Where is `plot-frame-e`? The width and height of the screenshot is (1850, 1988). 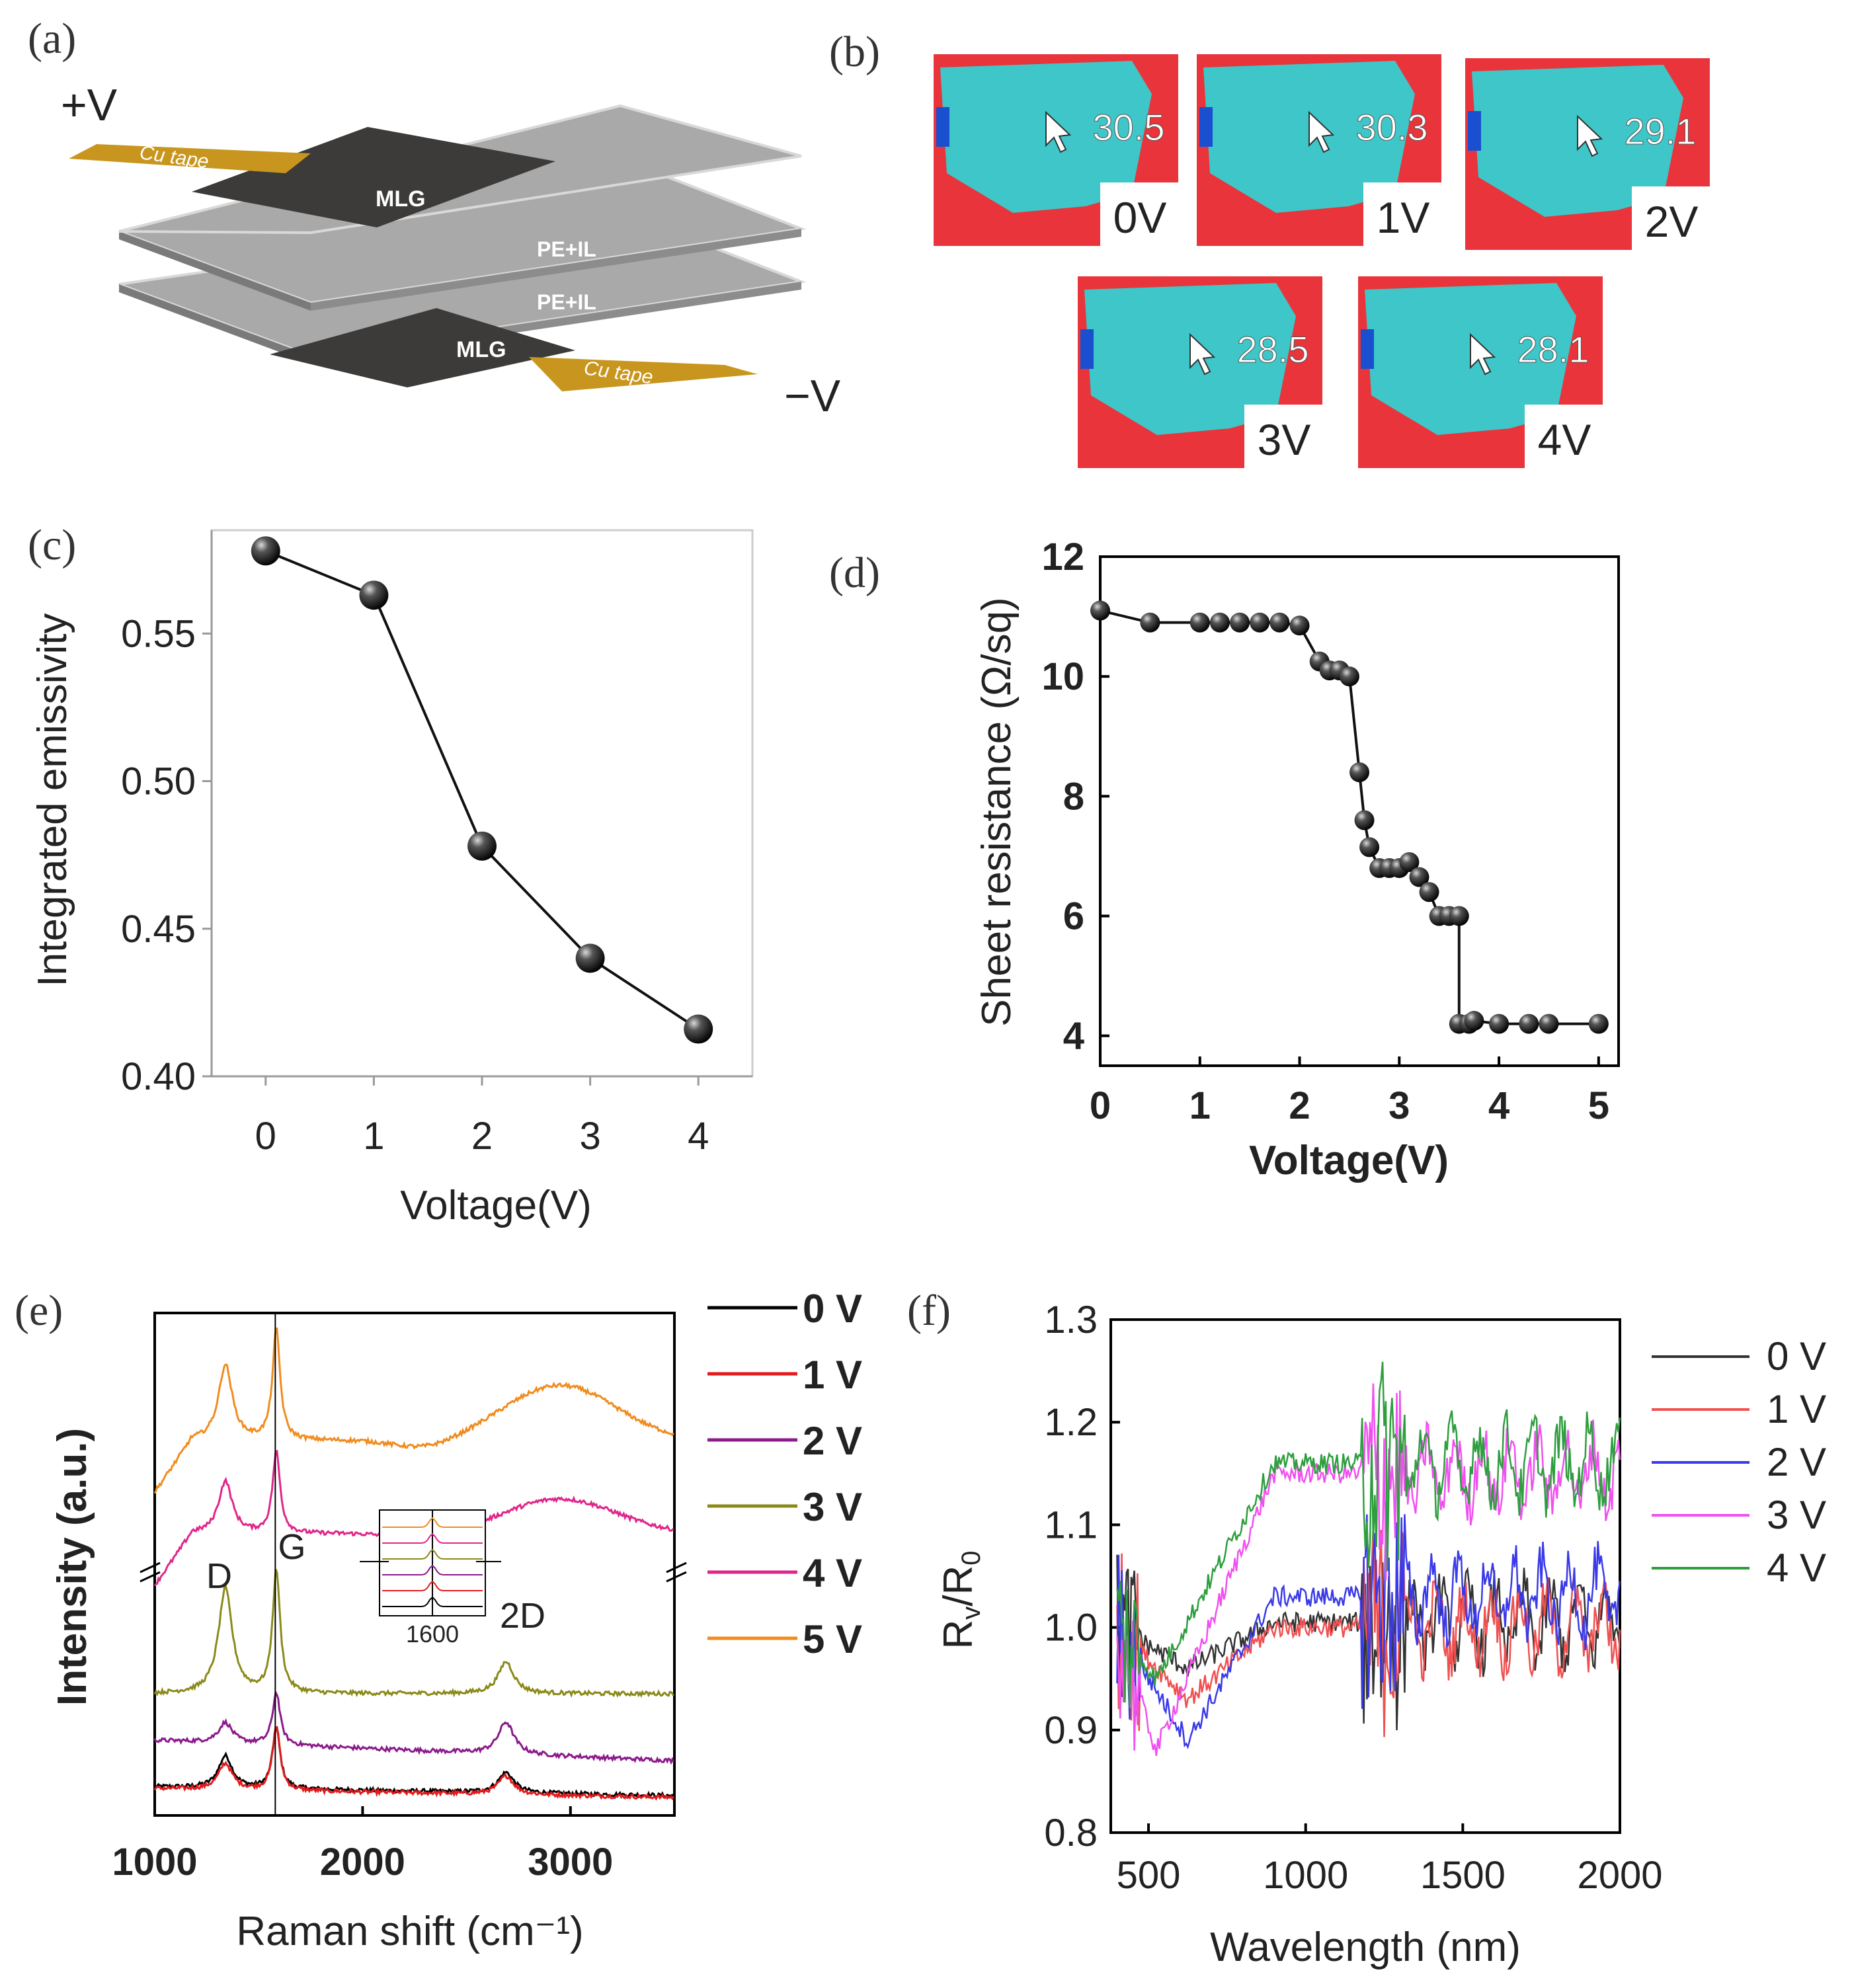
plot-frame-e is located at coordinates (414, 1564).